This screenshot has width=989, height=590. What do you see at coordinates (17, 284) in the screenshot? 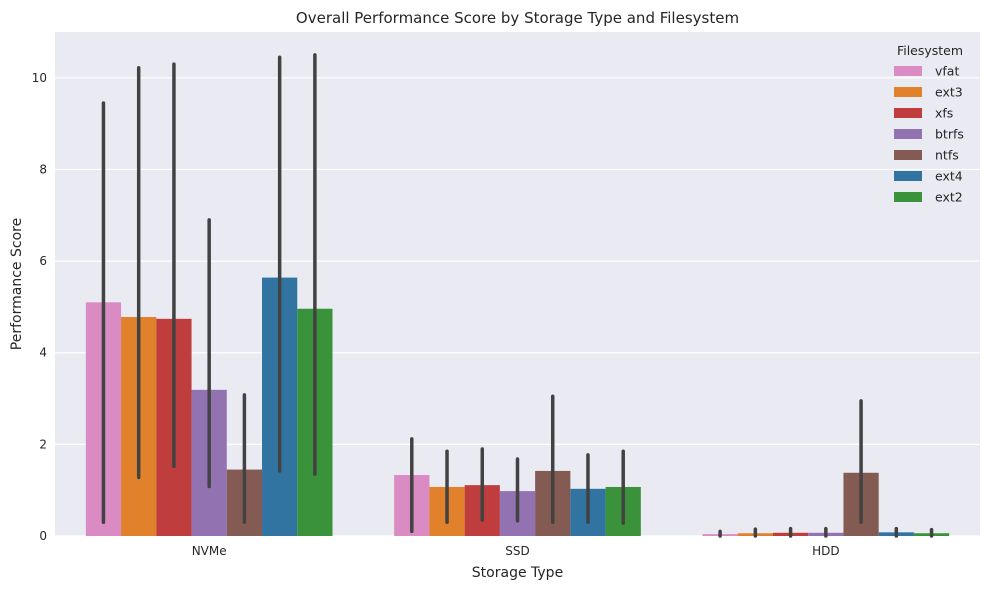
I see `y-axis-label: Performance Score` at bounding box center [17, 284].